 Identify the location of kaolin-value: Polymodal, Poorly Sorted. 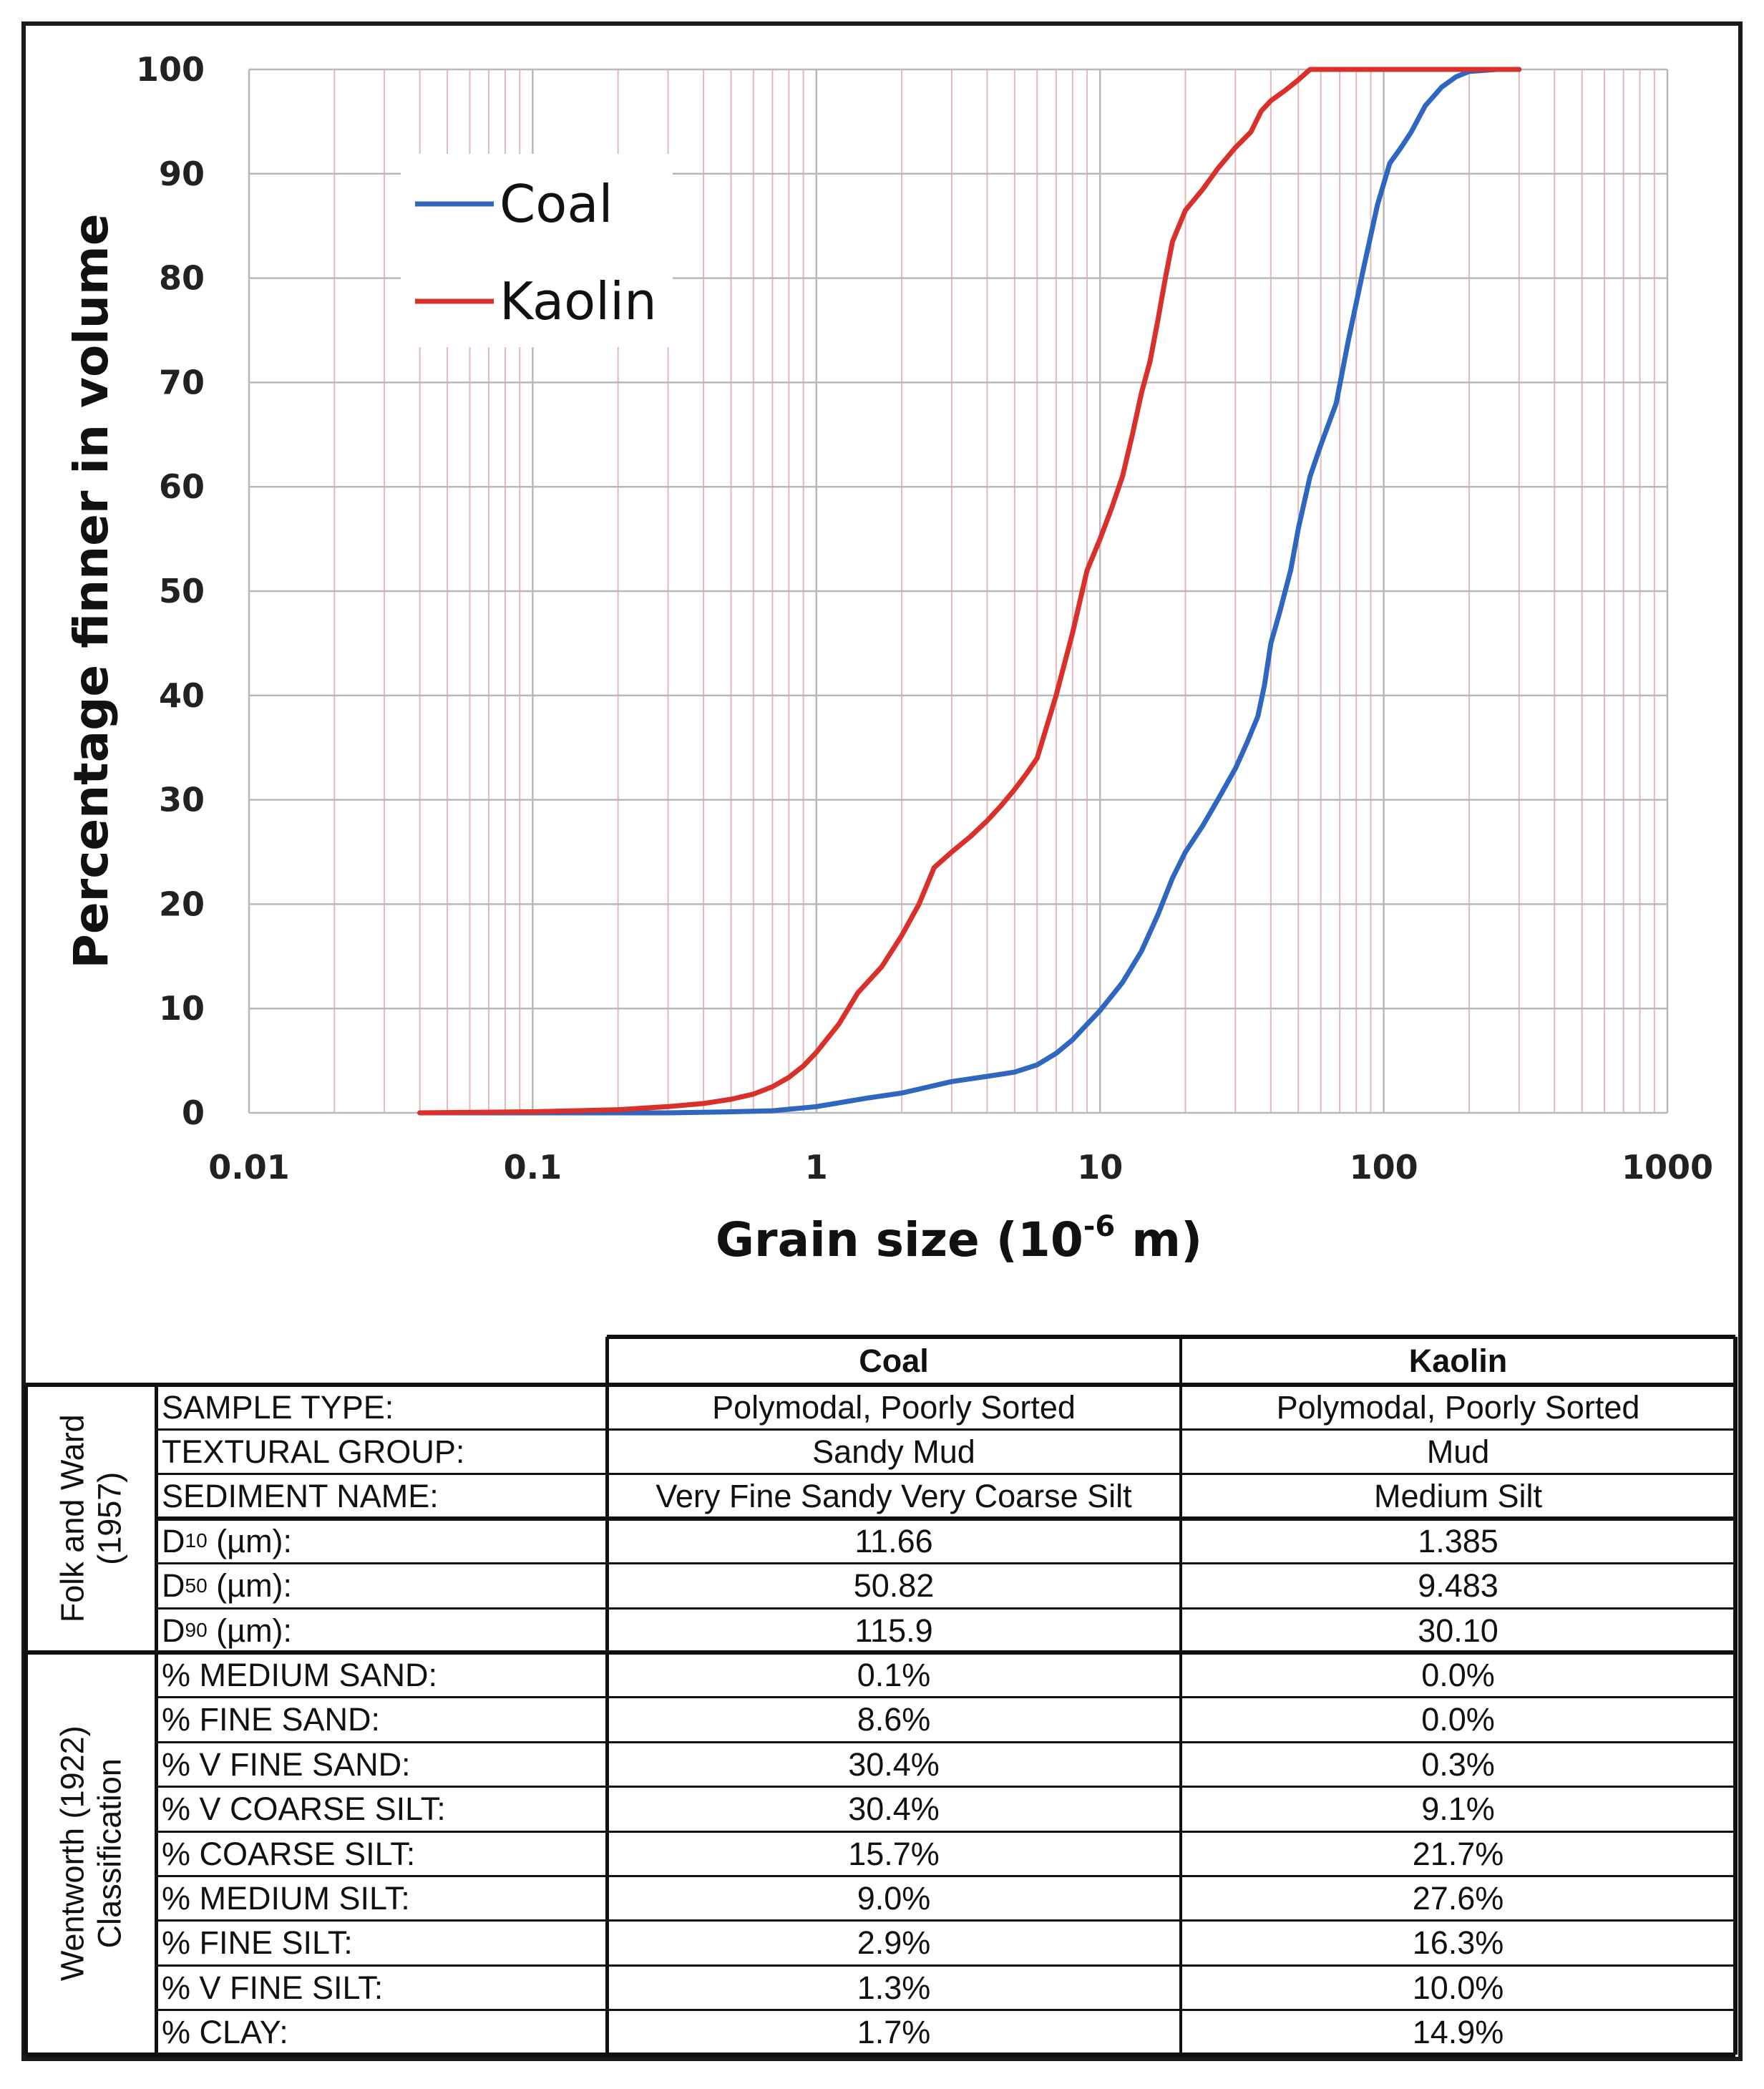
(1458, 1407).